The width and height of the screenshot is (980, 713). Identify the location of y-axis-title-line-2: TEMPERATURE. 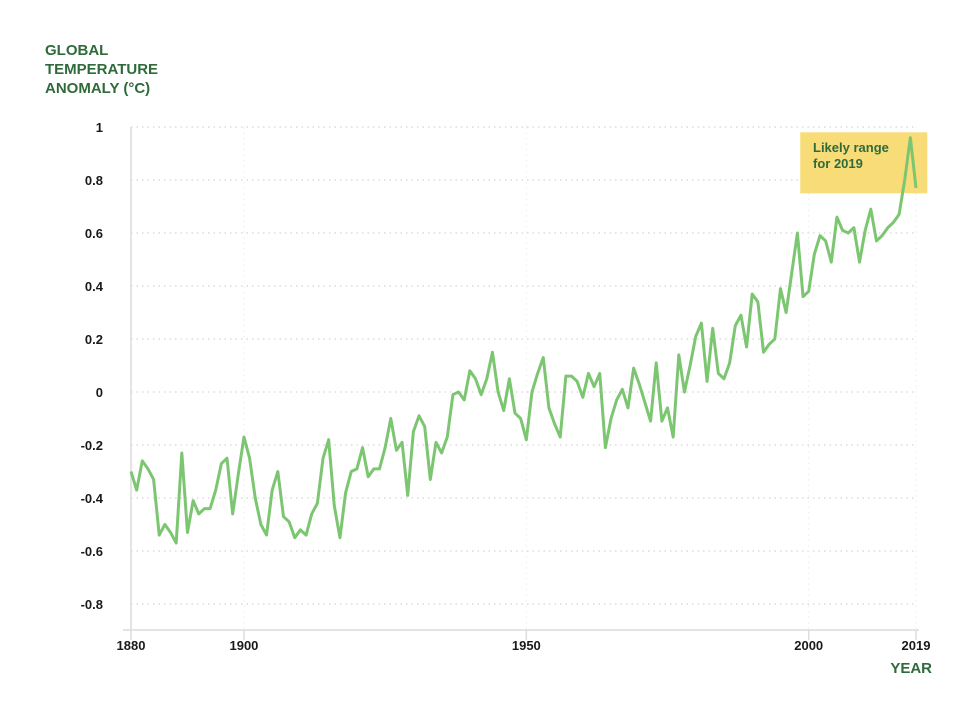
(101, 69).